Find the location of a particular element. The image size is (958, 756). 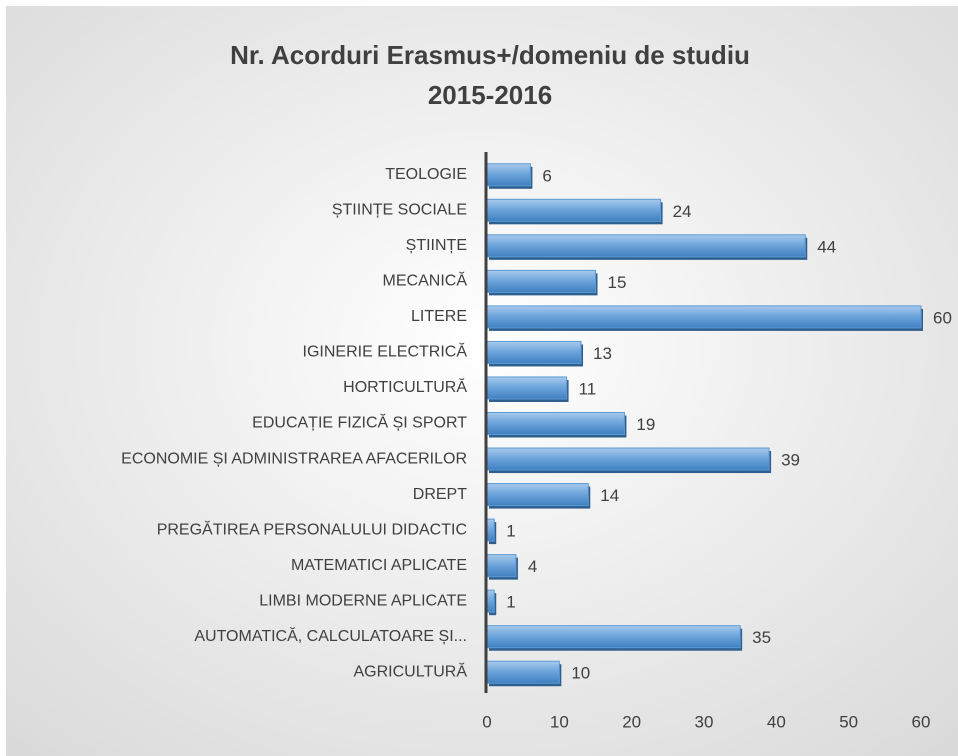

y-tick-label: LIMBI MODERNE APLICATE is located at coordinates (363, 600).